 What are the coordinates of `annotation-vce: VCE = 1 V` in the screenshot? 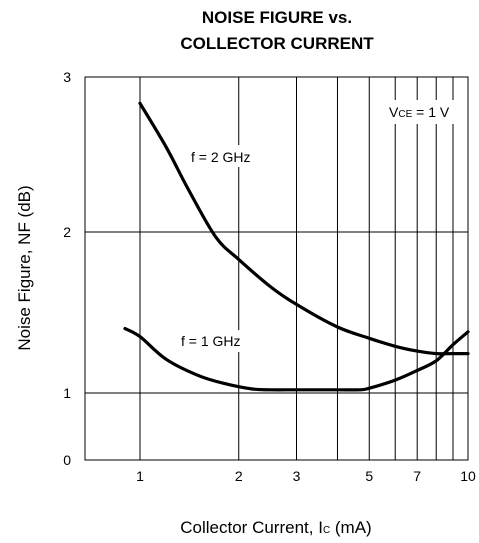 It's located at (424, 112).